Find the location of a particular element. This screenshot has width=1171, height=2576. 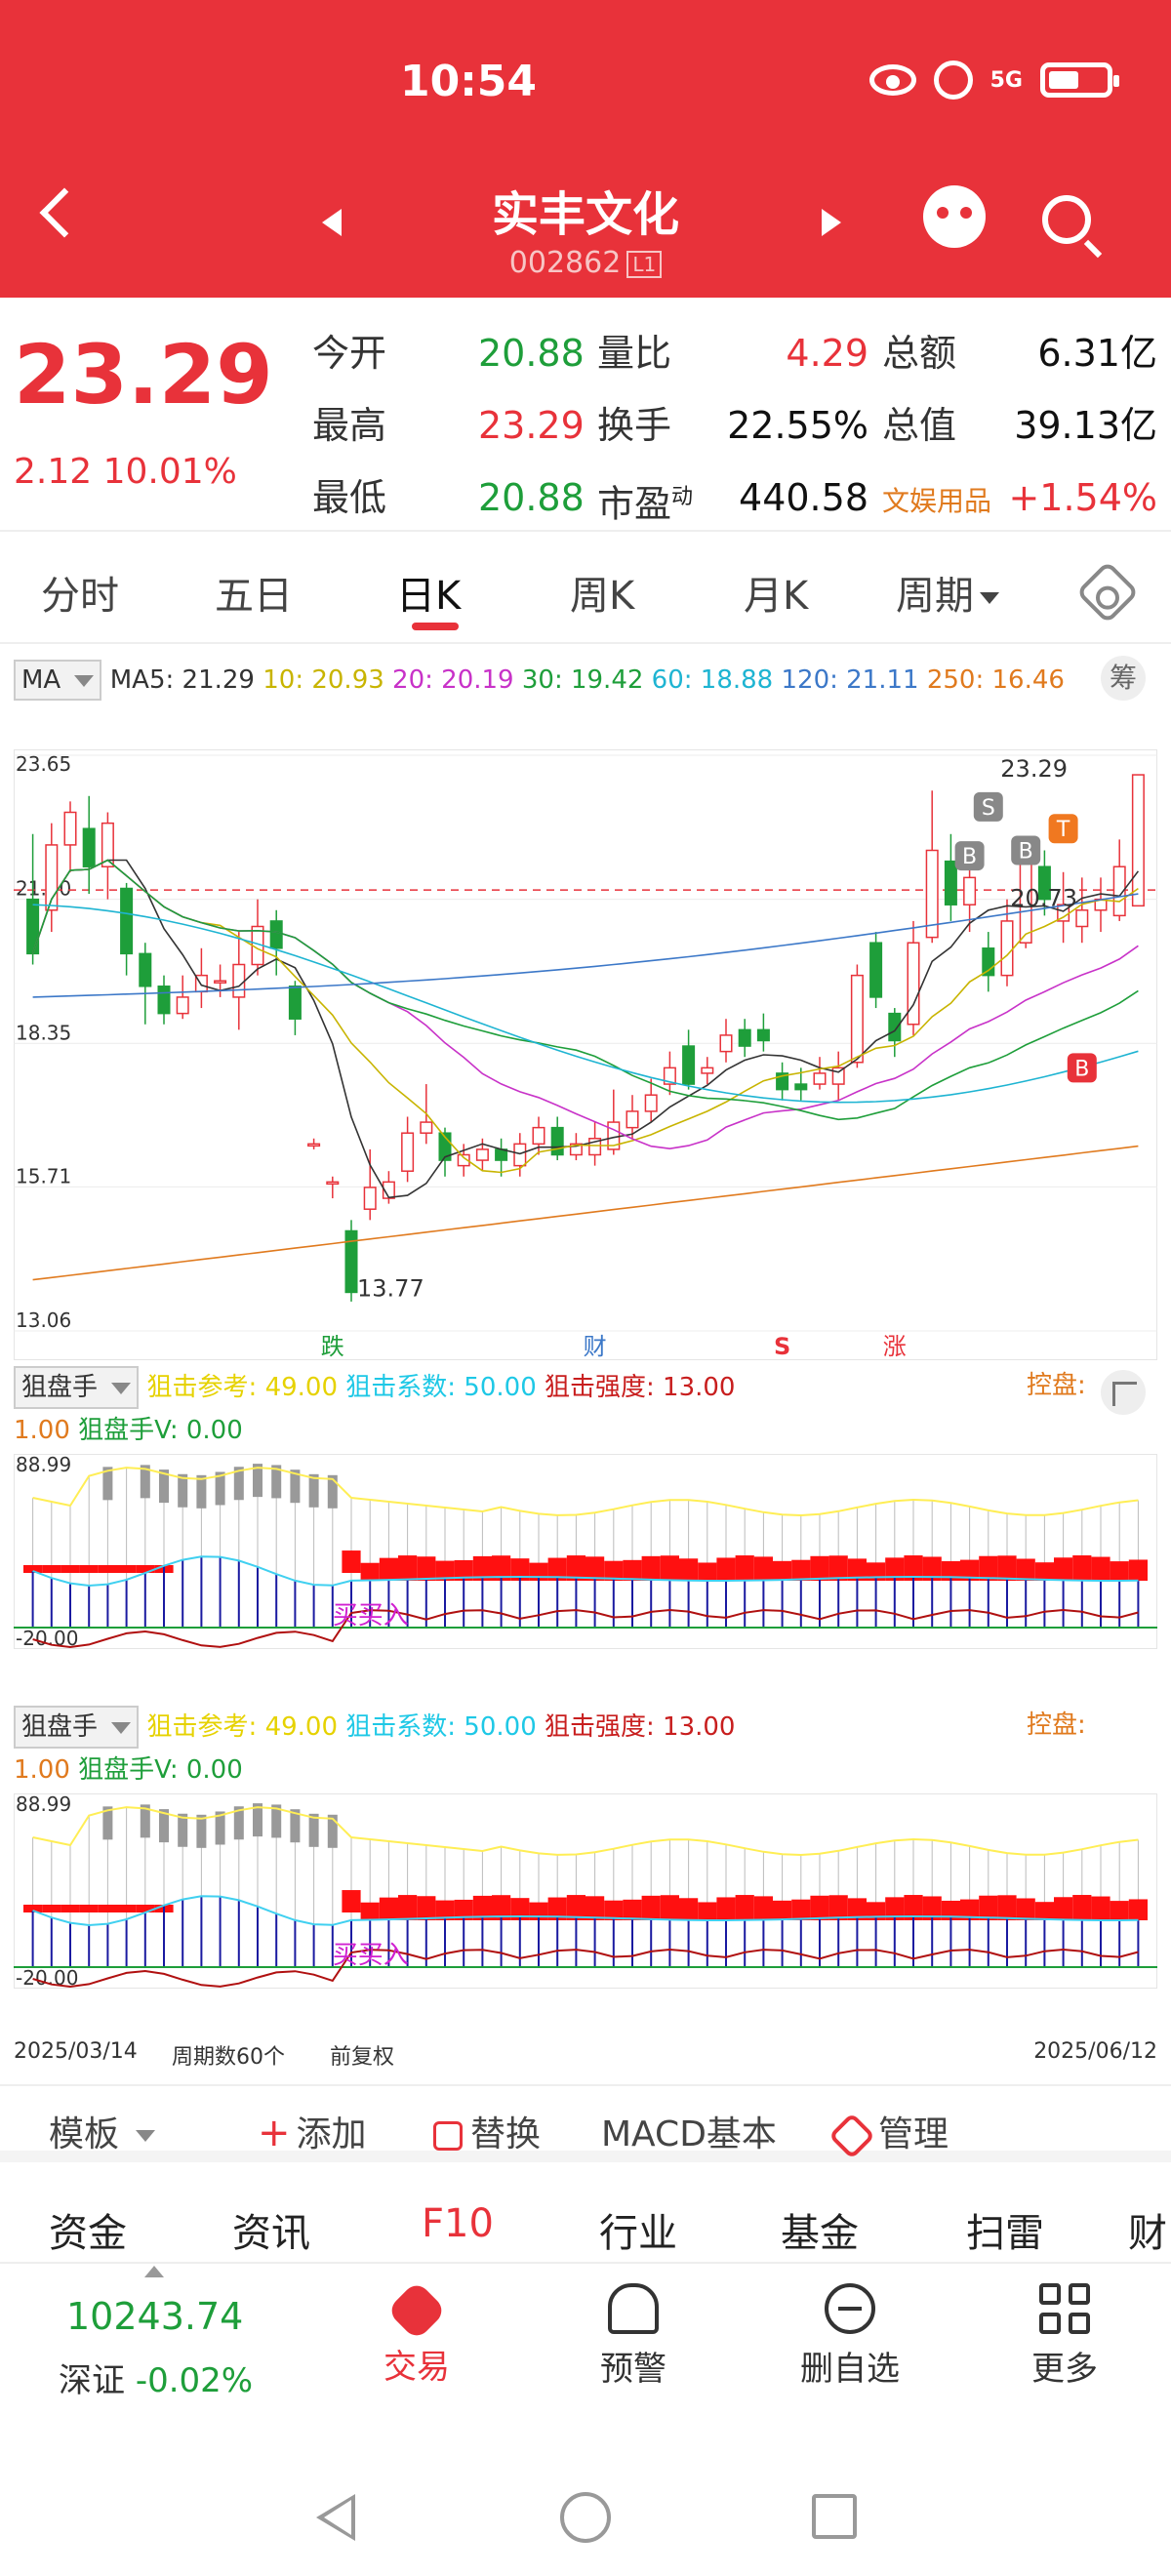

strength-label-1: 狙击强度: 13.00 is located at coordinates (640, 1387).